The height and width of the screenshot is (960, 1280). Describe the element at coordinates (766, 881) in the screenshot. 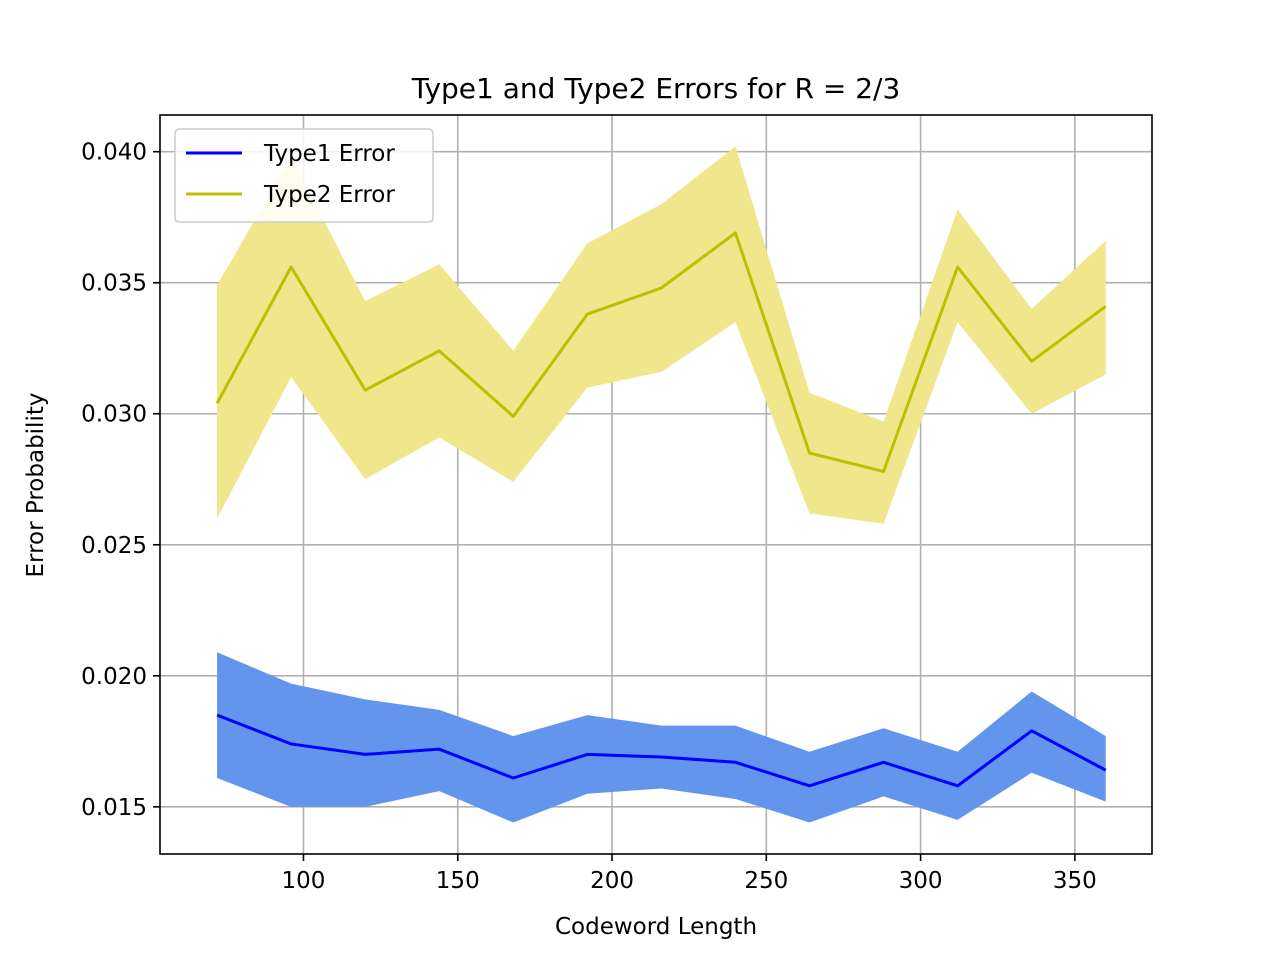

I see `x-tick-label: 250` at that location.